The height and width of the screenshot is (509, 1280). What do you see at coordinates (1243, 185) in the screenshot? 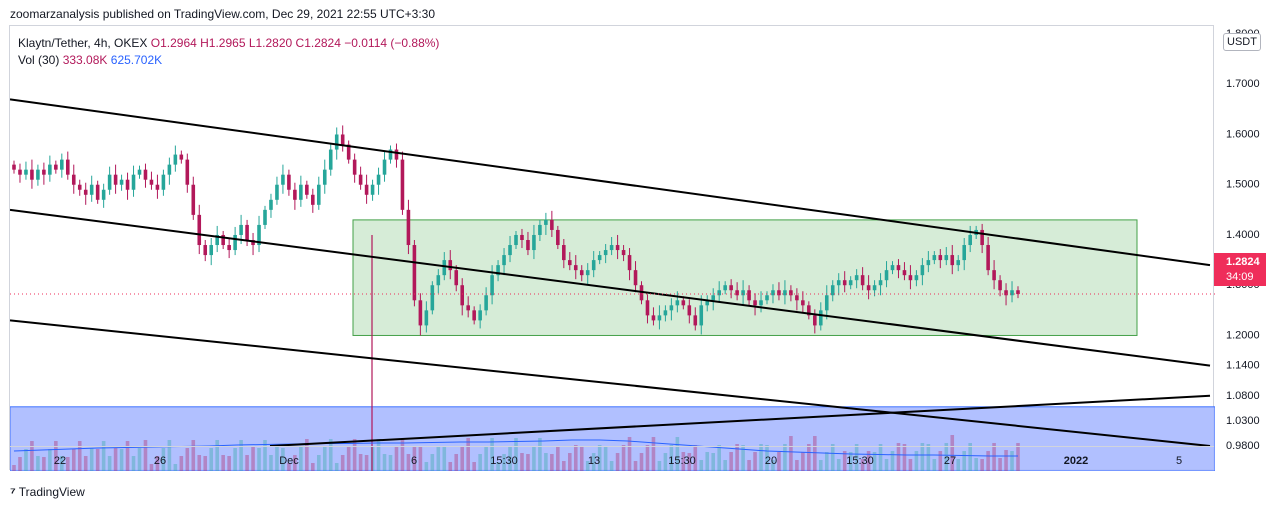
I see `price-tick-label: 1.5000` at bounding box center [1243, 185].